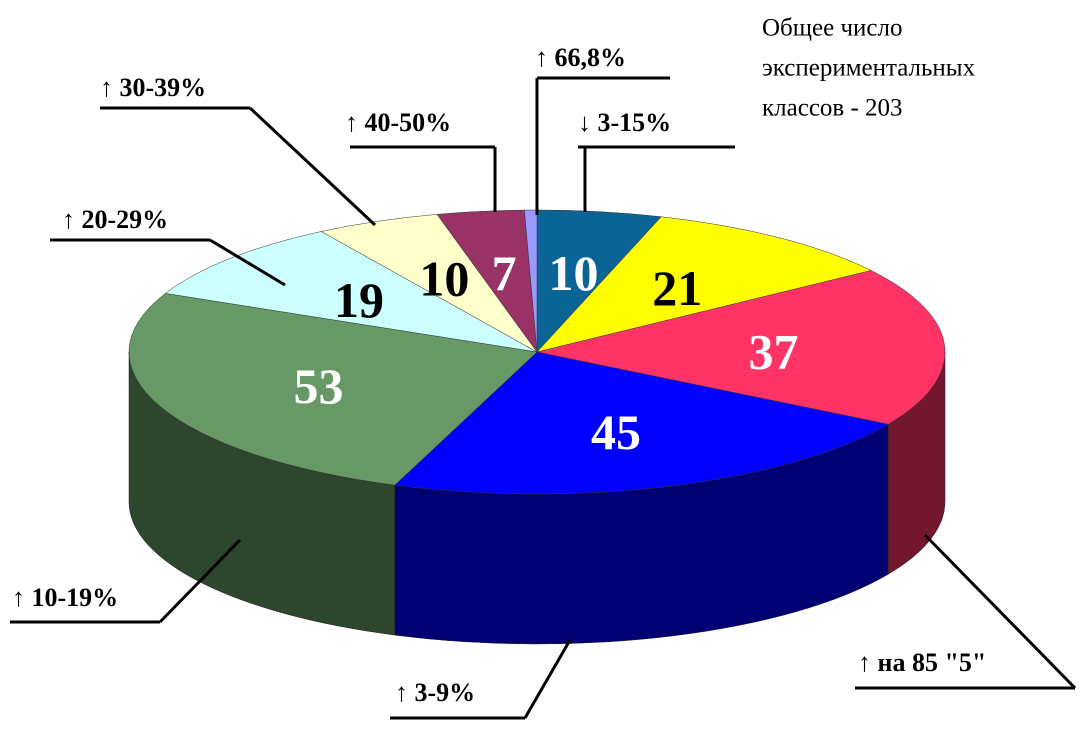 The height and width of the screenshot is (745, 1081). I want to click on annotation-line: Общее число, so click(832, 28).